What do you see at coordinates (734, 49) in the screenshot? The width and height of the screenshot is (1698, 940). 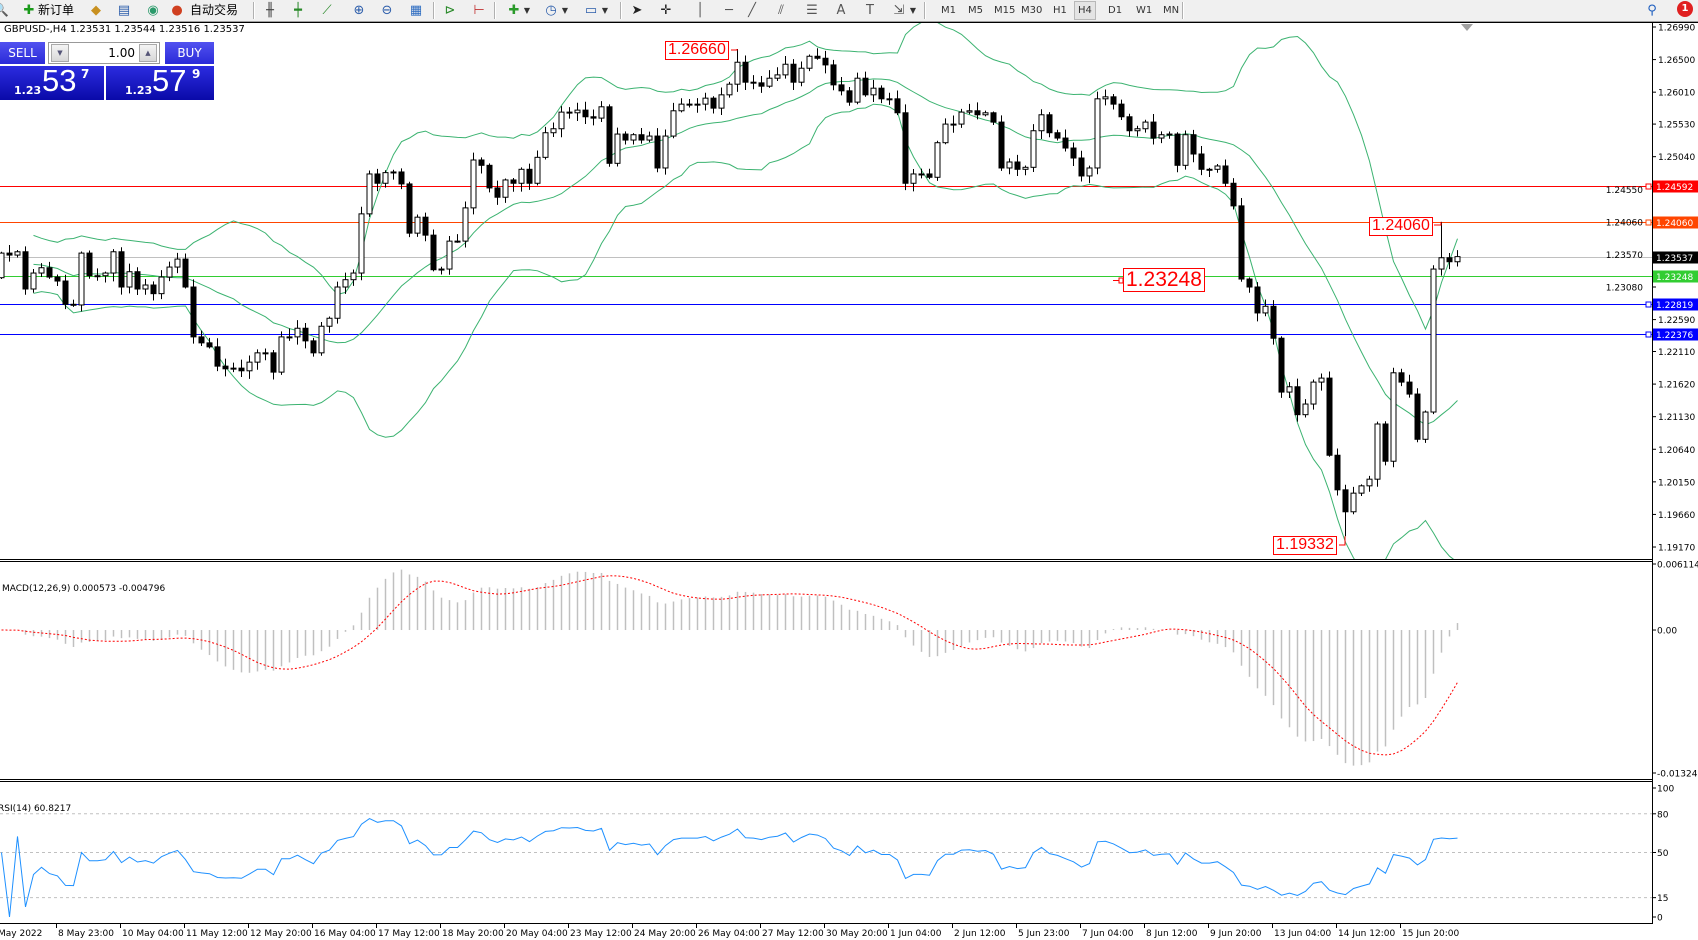 I see `high-callout-connector` at bounding box center [734, 49].